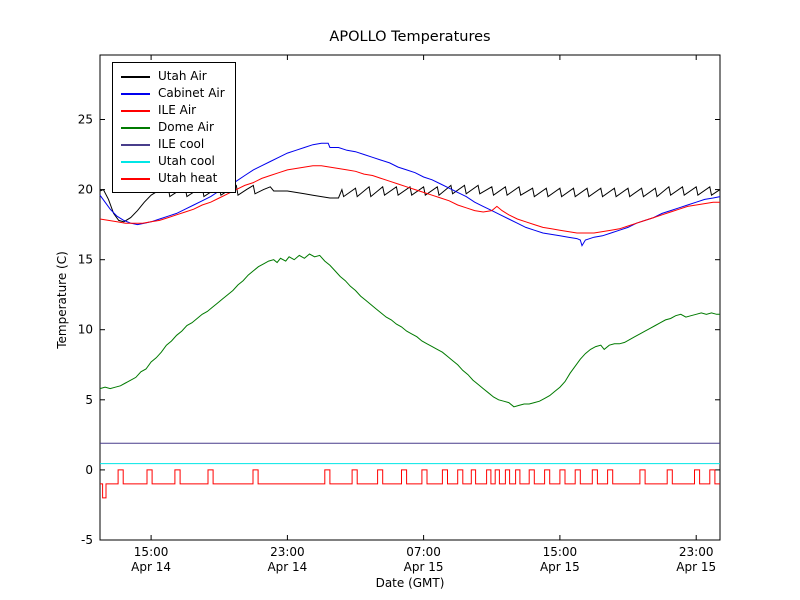 The width and height of the screenshot is (800, 600). Describe the element at coordinates (410, 583) in the screenshot. I see `x-axis-label: Date (GMT)` at that location.